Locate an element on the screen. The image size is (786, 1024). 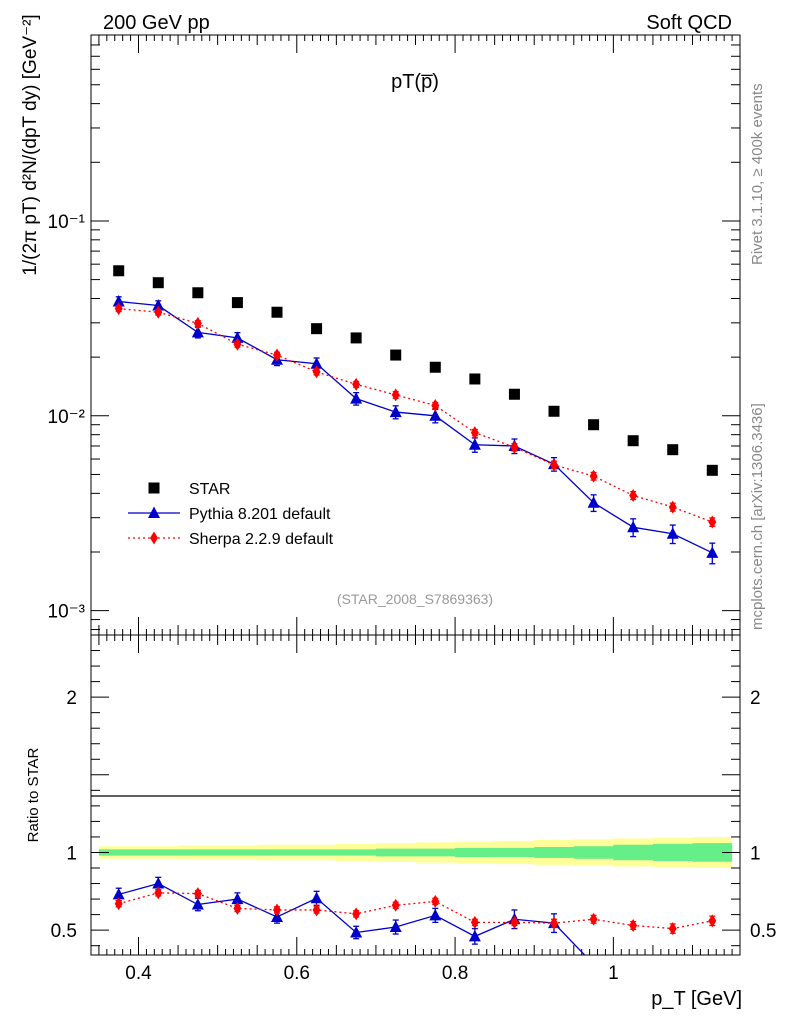
ratio-band-inner is located at coordinates (415, 852).